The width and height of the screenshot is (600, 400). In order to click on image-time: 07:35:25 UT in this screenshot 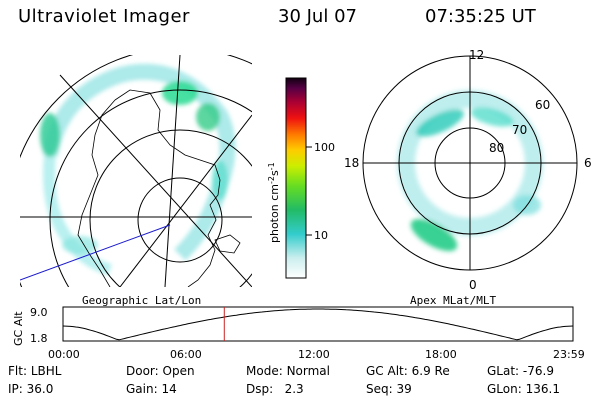, I will do `click(480, 16)`.